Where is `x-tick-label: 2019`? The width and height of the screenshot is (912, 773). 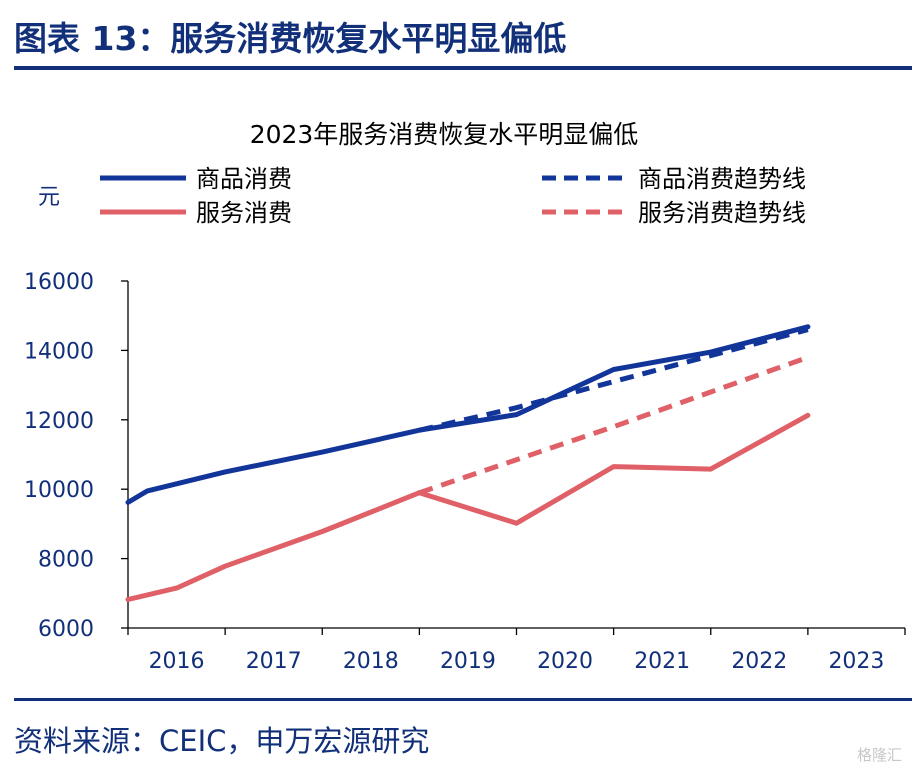 x-tick-label: 2019 is located at coordinates (468, 661).